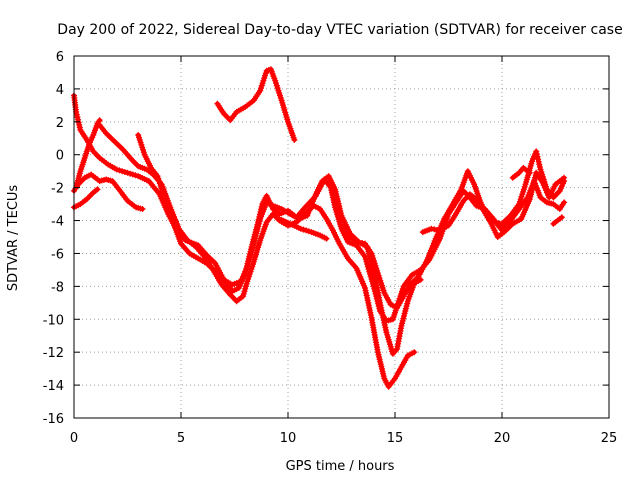  What do you see at coordinates (60, 90) in the screenshot?
I see `y-tick-label: 4` at bounding box center [60, 90].